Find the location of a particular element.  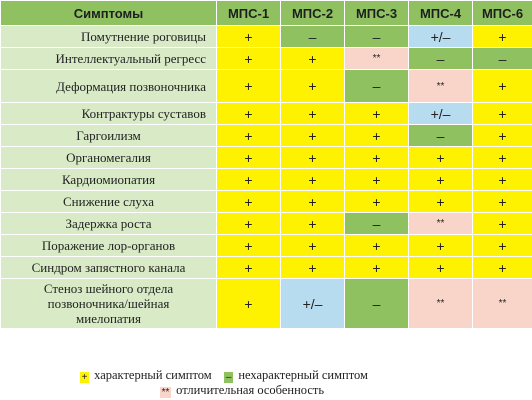

table-row: Снижение слуха + + + + + is located at coordinates (266, 201).